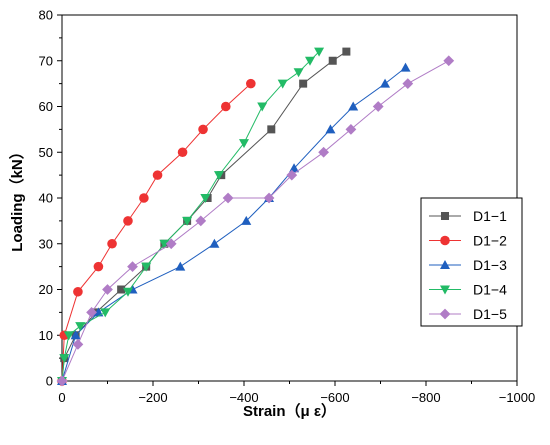 The image size is (550, 445). I want to click on legend-item: D1−4, so click(468, 290).